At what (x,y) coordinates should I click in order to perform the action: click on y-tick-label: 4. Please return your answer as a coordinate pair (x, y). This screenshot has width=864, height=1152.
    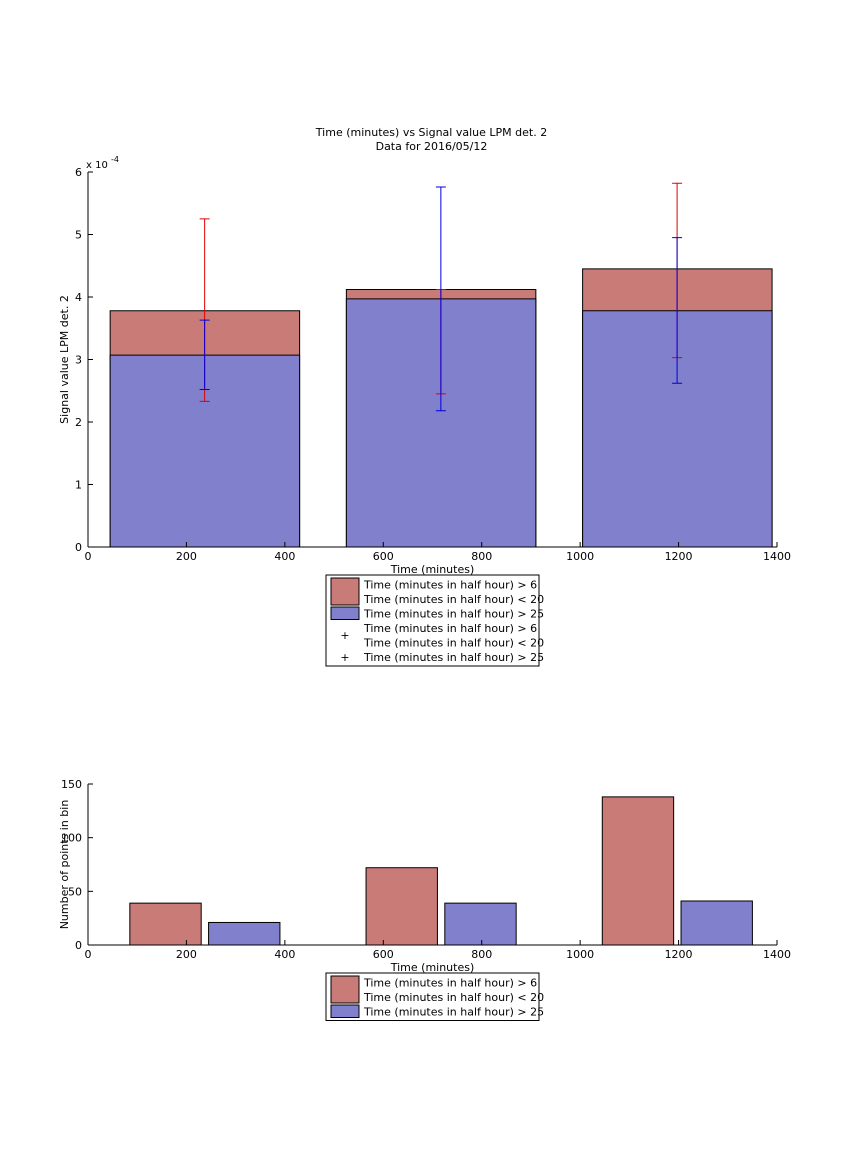
    Looking at the image, I should click on (78, 297).